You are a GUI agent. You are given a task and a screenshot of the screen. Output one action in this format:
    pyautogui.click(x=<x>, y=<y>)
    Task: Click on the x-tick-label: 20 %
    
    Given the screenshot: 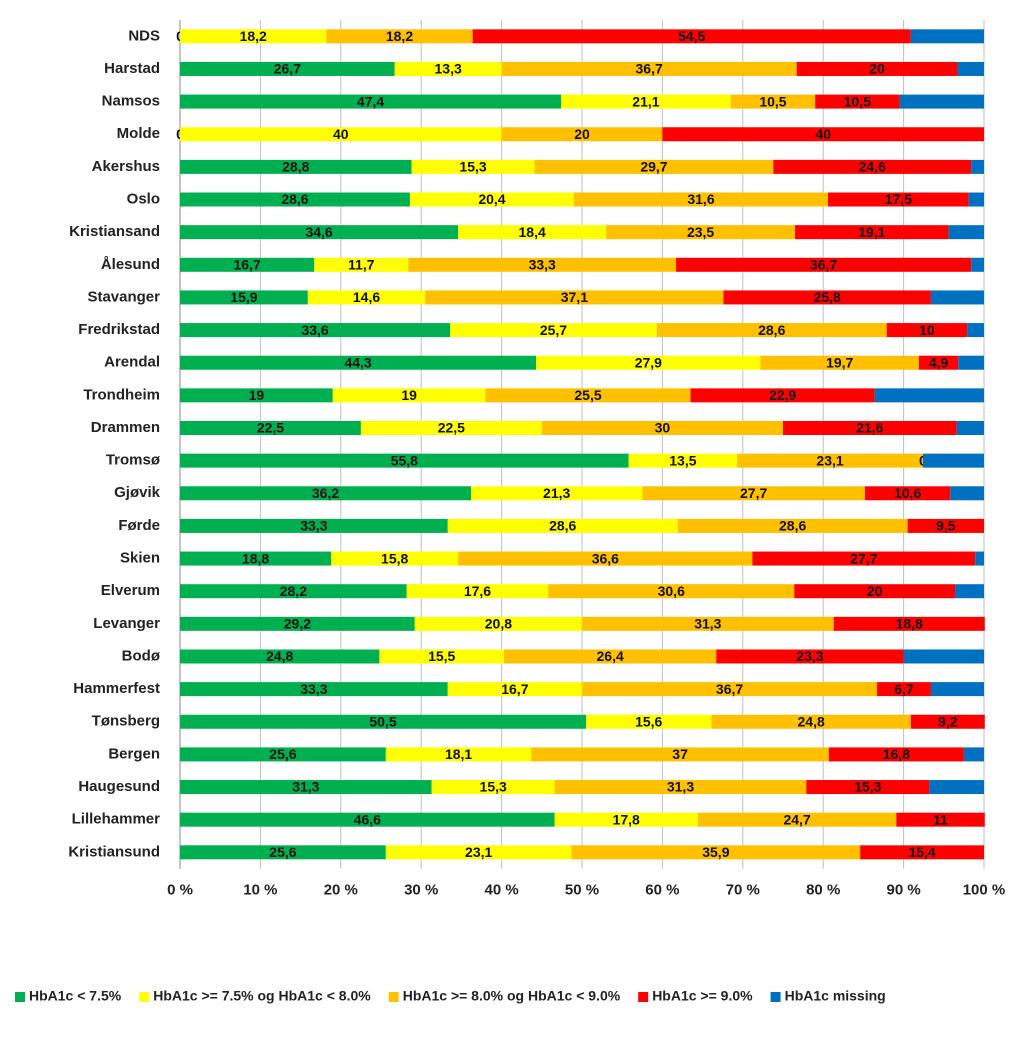 What is the action you would take?
    pyautogui.click(x=341, y=890)
    